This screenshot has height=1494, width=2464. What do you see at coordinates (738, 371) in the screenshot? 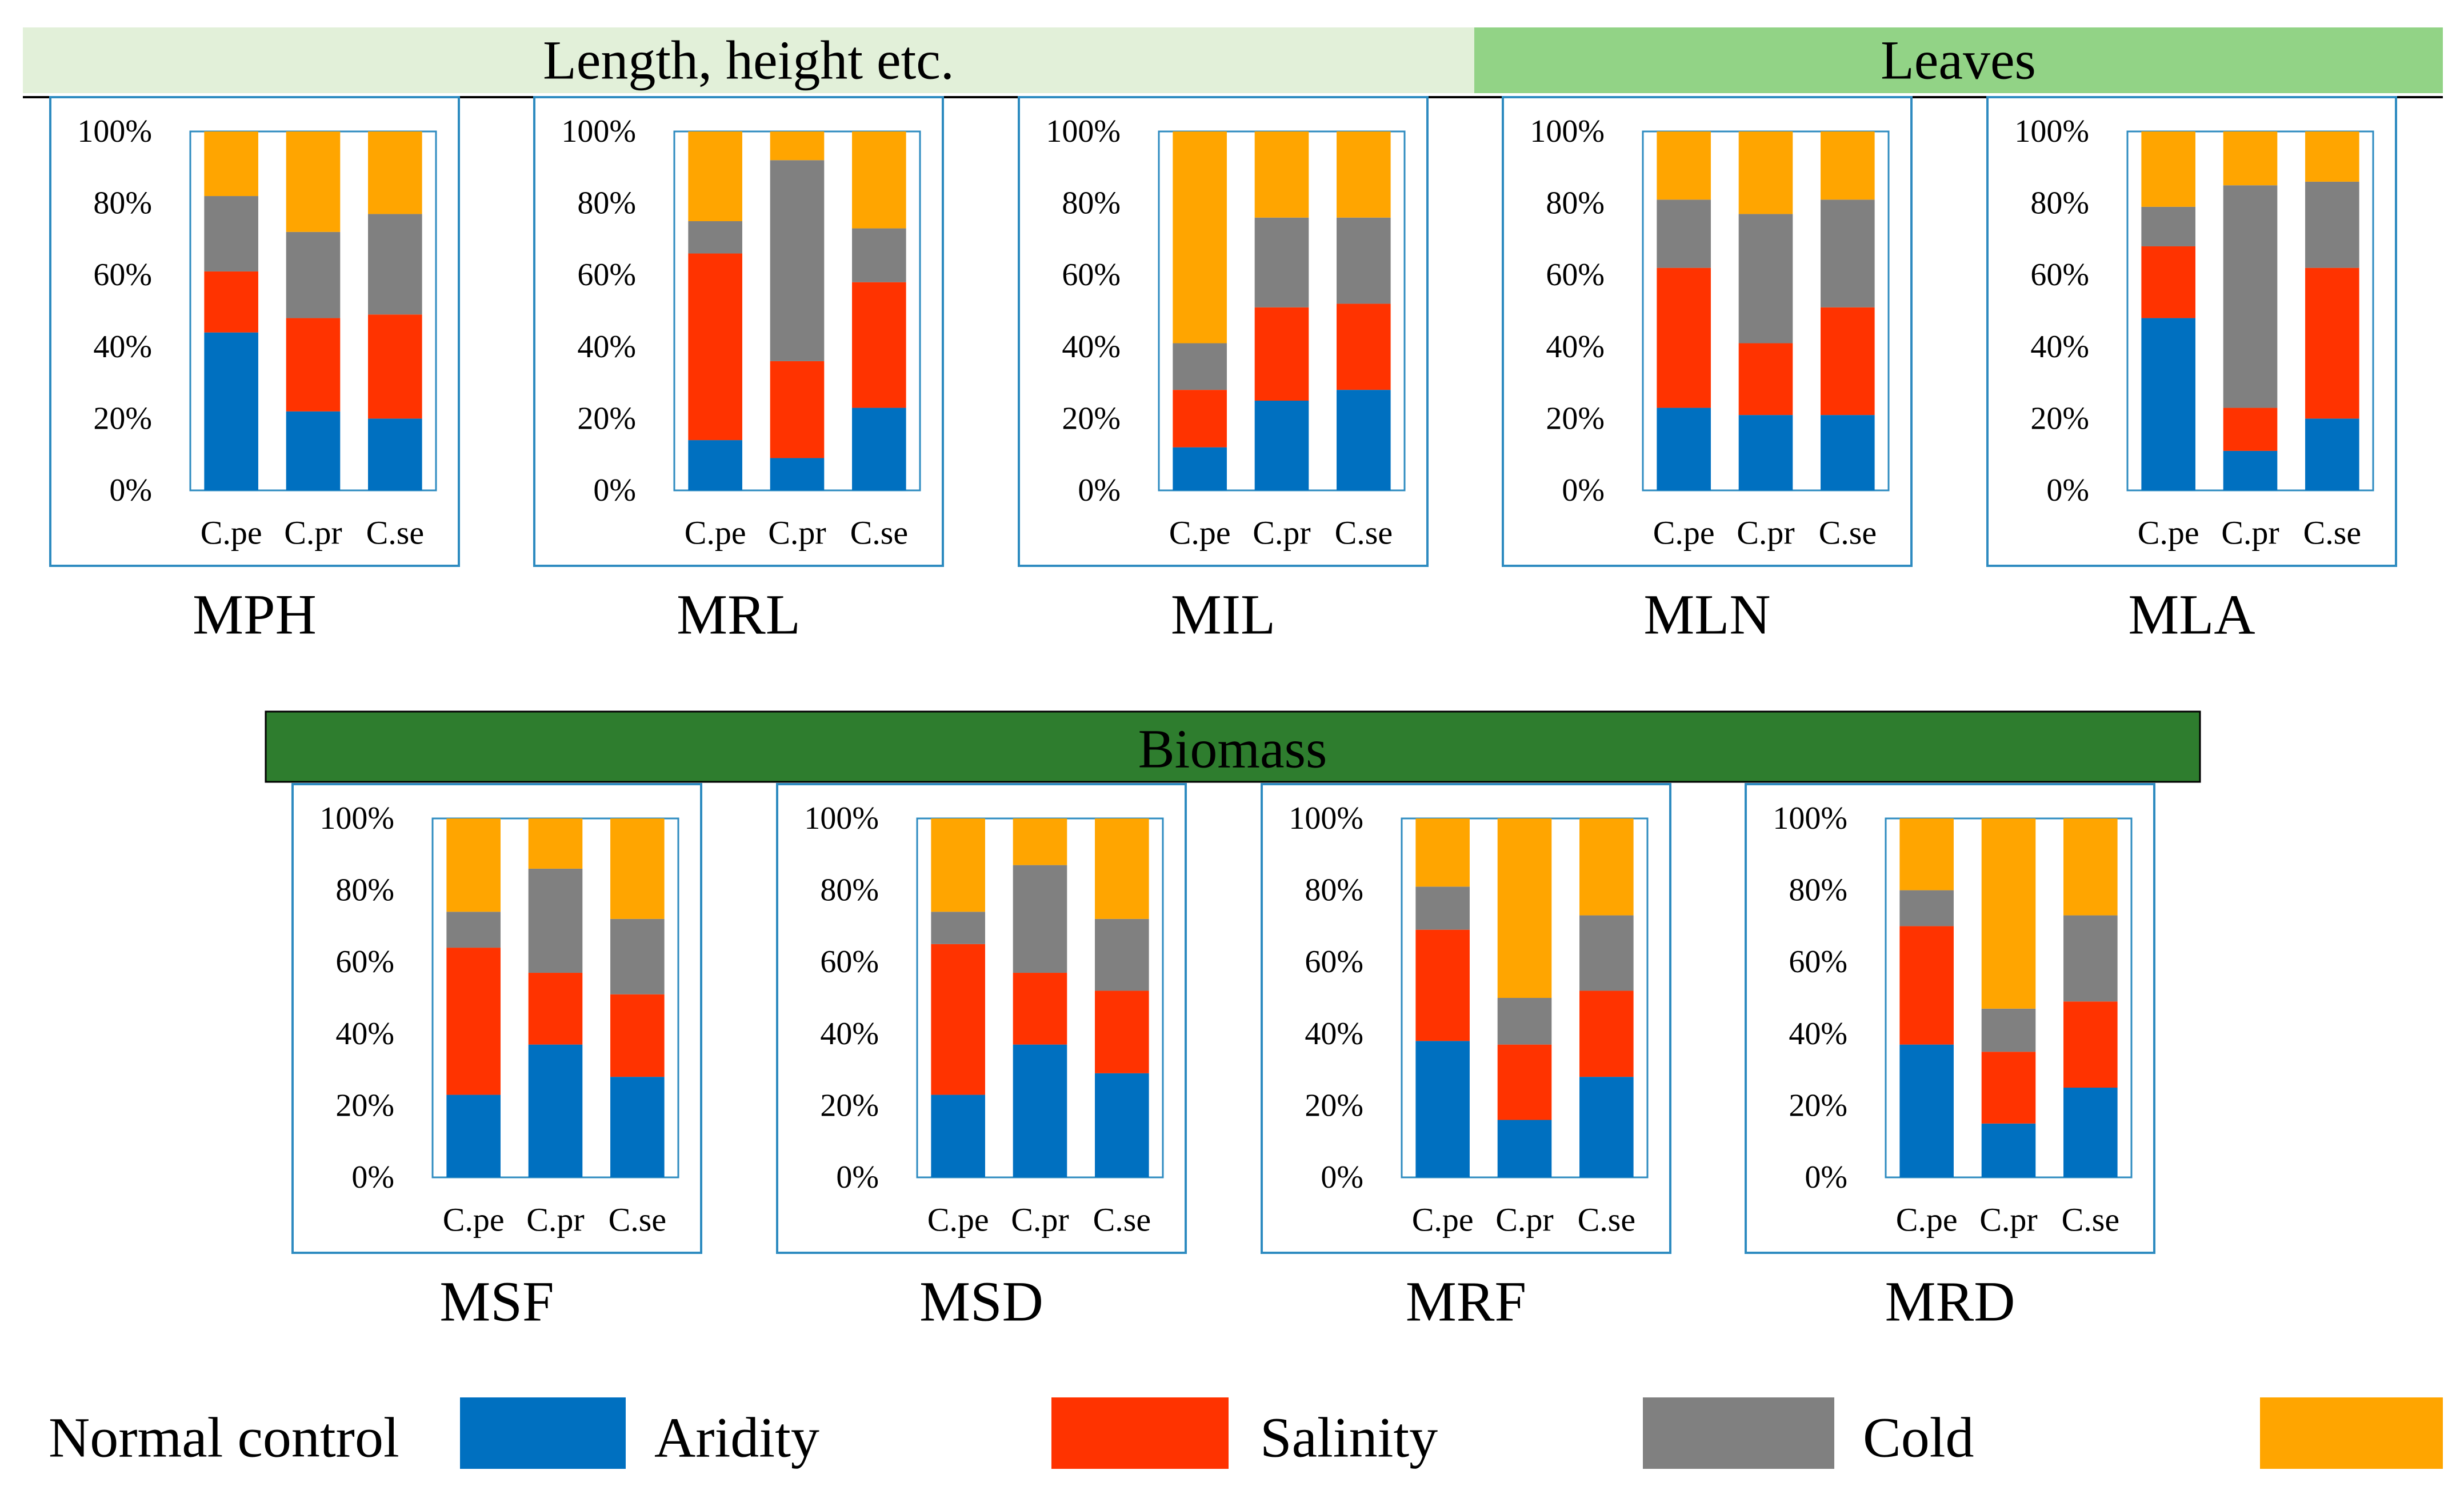
I see `chart-mrl: 0% 20% 40% 60% 80% 100% C.pe C.pr C.se MRL` at bounding box center [738, 371].